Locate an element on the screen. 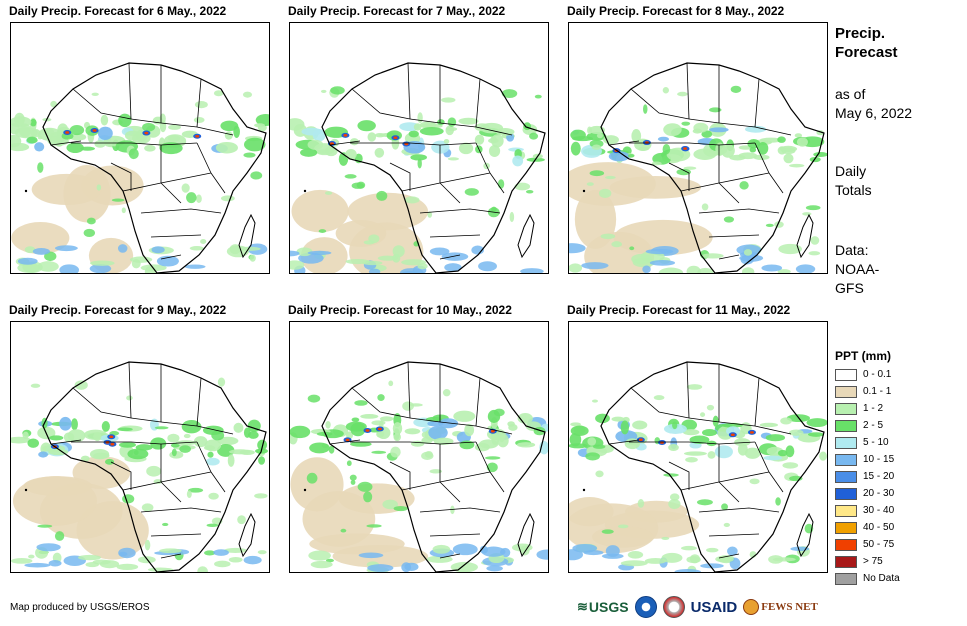 Image resolution: width=967 pixels, height=626 pixels. usgs-wave-icon: ≋ is located at coordinates (582, 606).